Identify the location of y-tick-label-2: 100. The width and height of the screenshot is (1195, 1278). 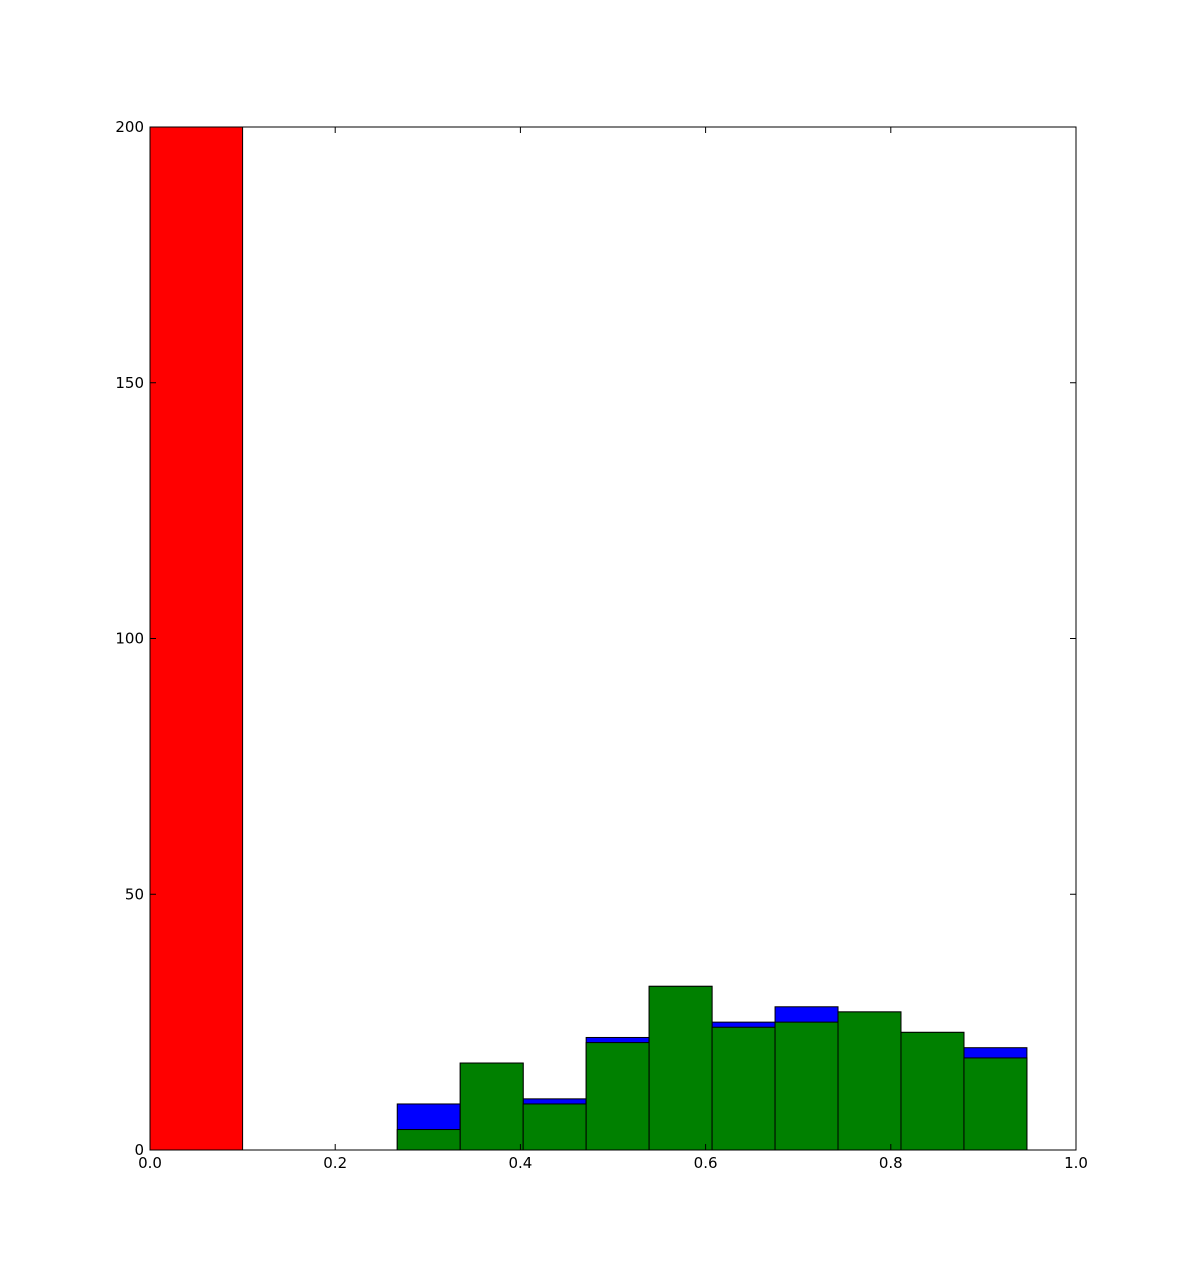
(129, 639).